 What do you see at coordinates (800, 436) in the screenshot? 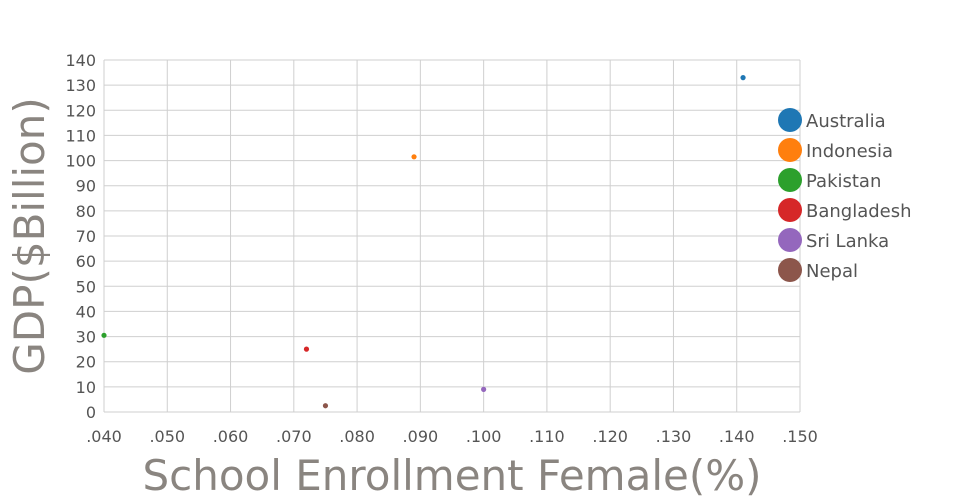
I see `x-tick-label: .150` at bounding box center [800, 436].